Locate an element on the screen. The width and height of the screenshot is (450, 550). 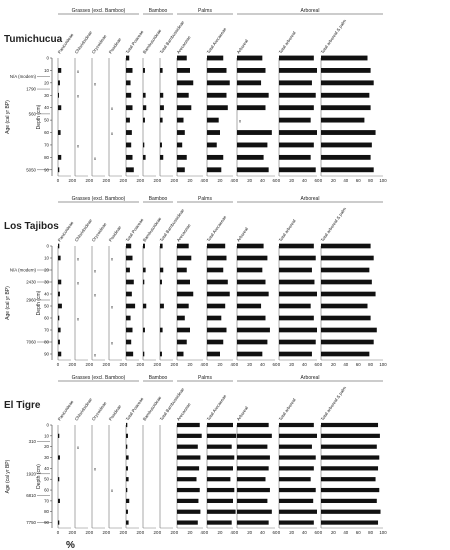
age-label: 560 is located at coordinates (33, 113).